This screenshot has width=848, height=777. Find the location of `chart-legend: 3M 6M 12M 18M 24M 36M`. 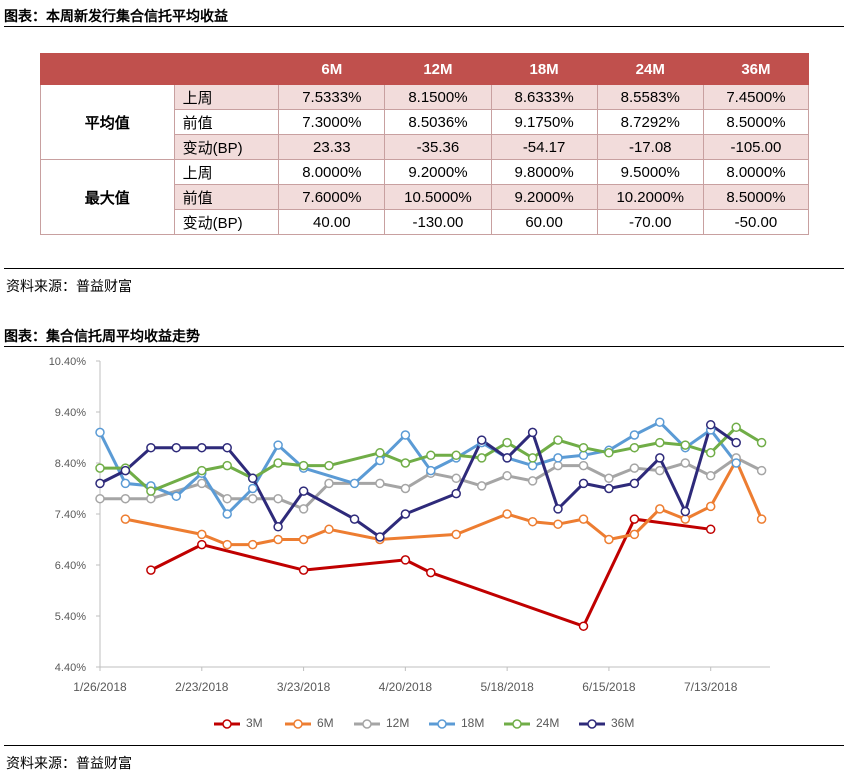

chart-legend: 3M 6M 12M 18M 24M 36M is located at coordinates (424, 724).